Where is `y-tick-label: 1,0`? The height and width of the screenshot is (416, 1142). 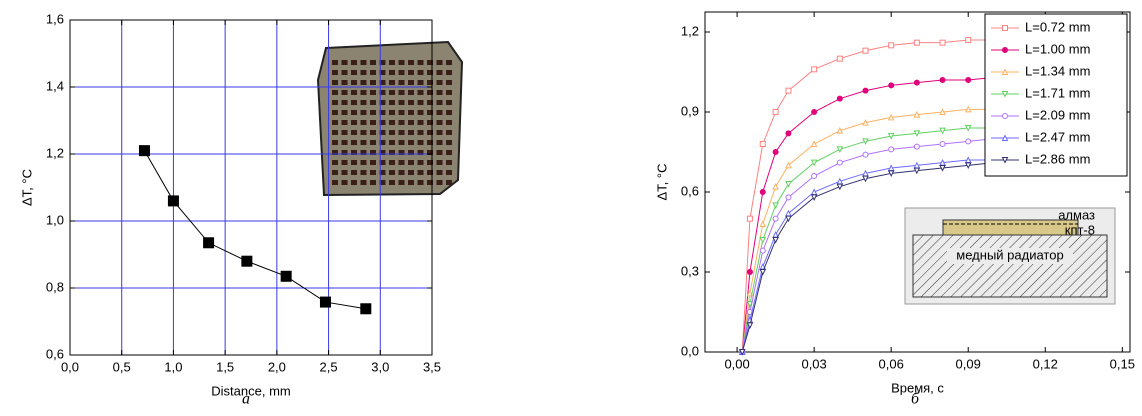
y-tick-label: 1,0 is located at coordinates (55, 219).